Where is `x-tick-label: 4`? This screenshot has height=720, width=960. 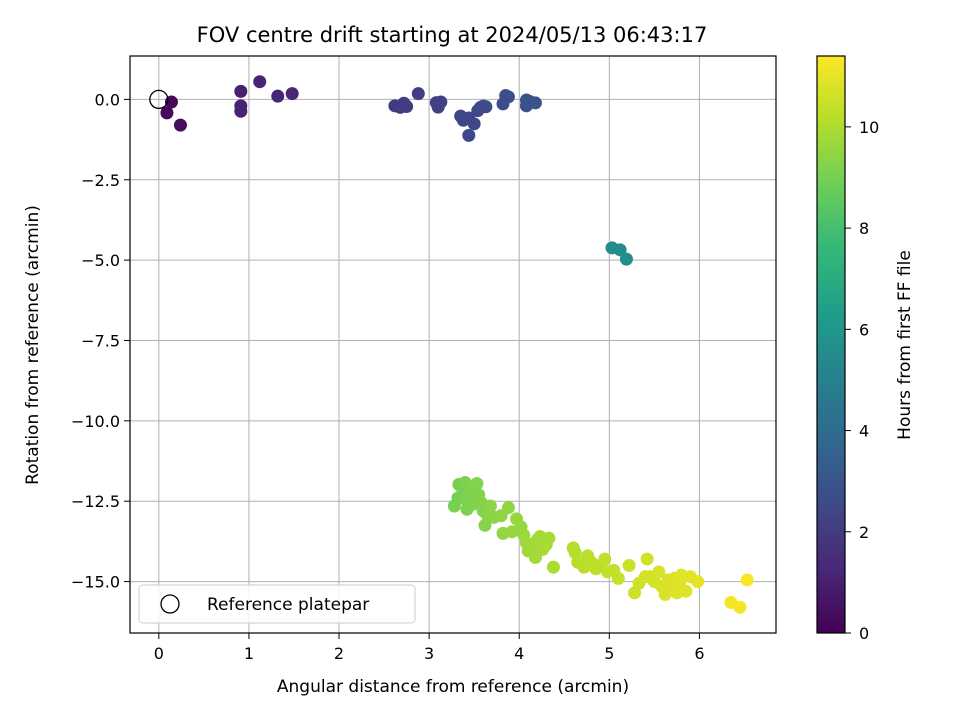
x-tick-label: 4 is located at coordinates (519, 653).